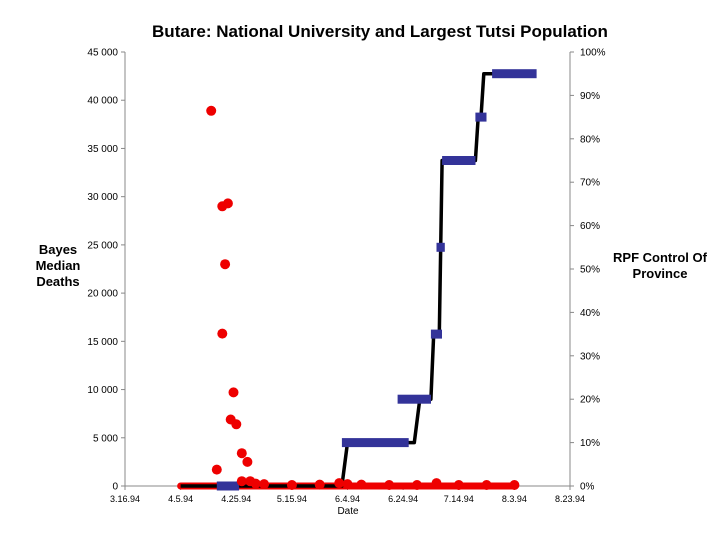  Describe the element at coordinates (125, 499) in the screenshot. I see `x-tick-label: 3.16.94` at that location.